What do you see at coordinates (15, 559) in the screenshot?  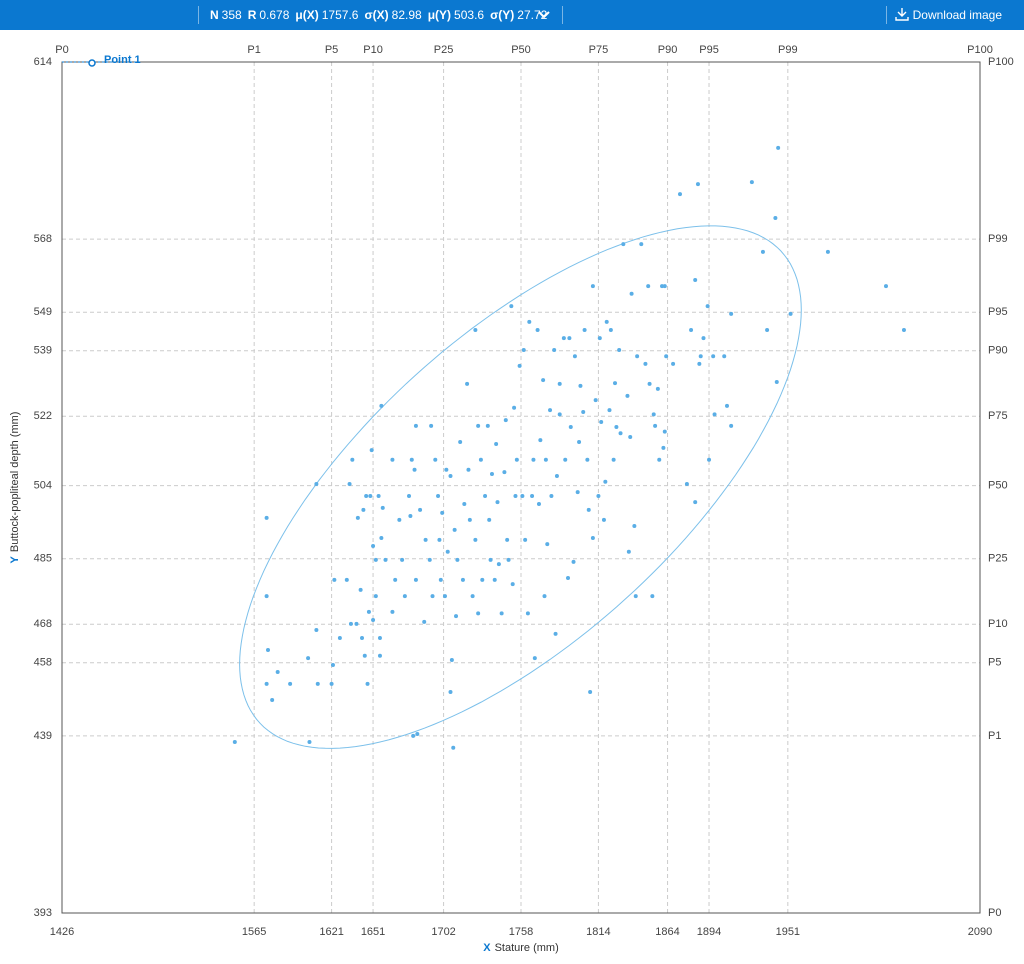 I see `y-axis-letter: Y` at bounding box center [15, 559].